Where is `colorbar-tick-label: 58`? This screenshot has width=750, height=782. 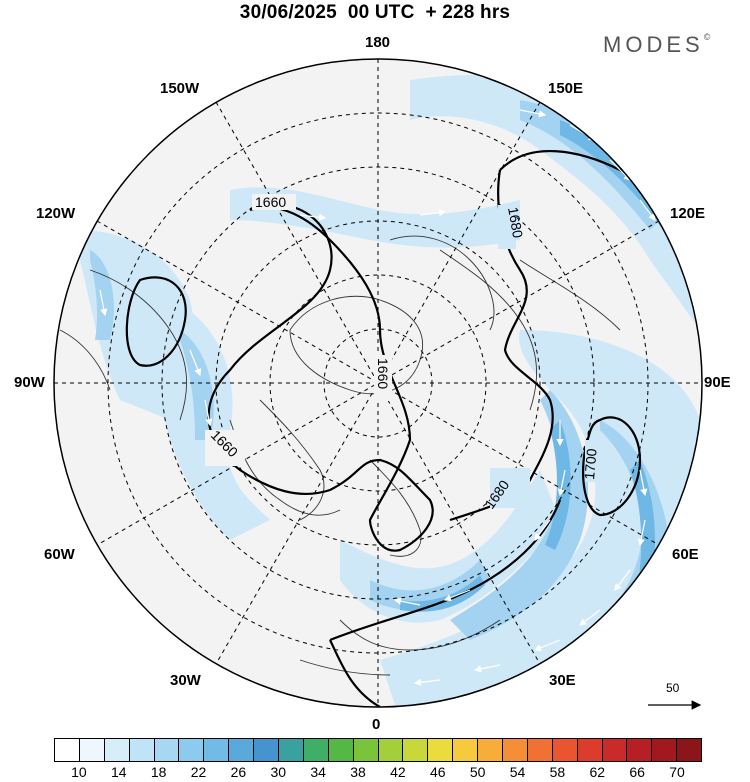 colorbar-tick-label: 58 is located at coordinates (557, 772).